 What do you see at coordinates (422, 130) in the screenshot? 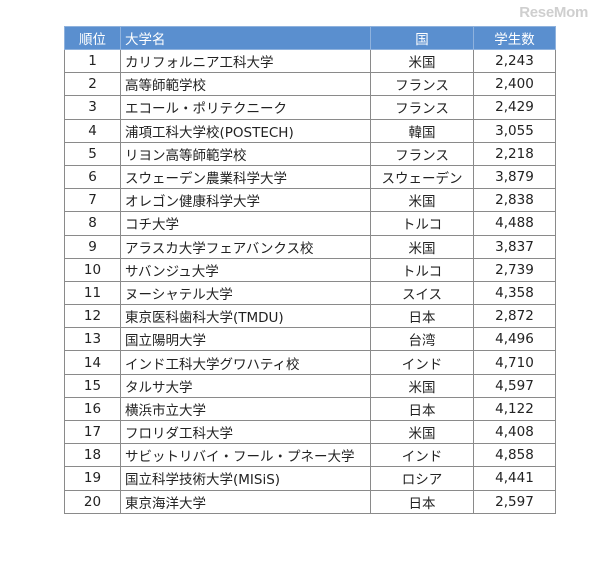
I see `cell-country: 韓国` at bounding box center [422, 130].